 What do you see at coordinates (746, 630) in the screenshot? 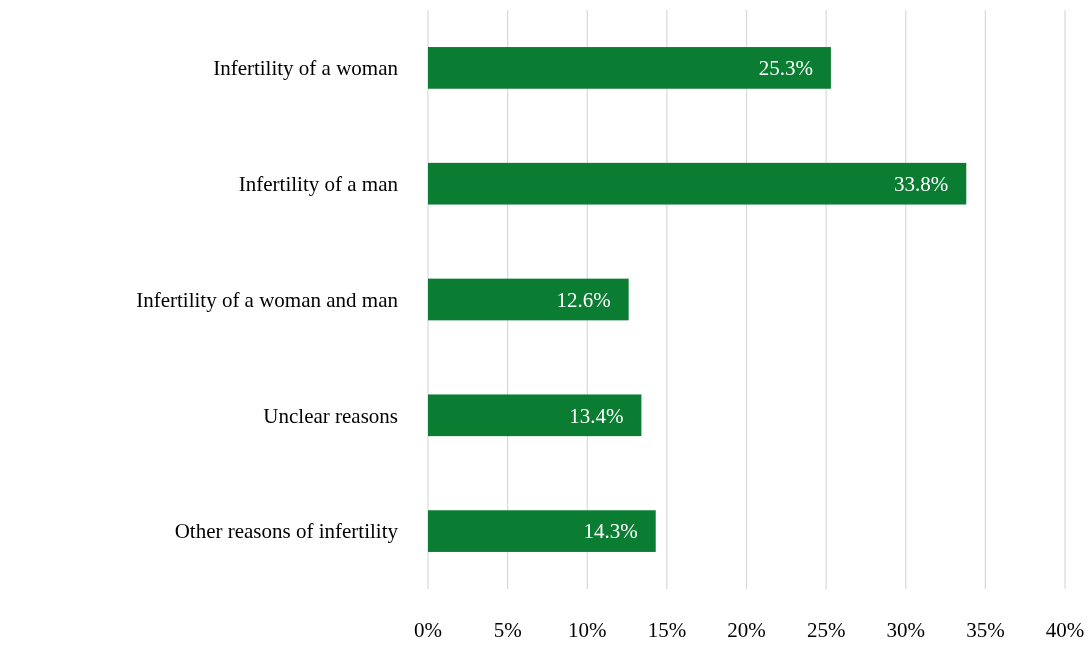
I see `x-tick-label: 20%` at bounding box center [746, 630].